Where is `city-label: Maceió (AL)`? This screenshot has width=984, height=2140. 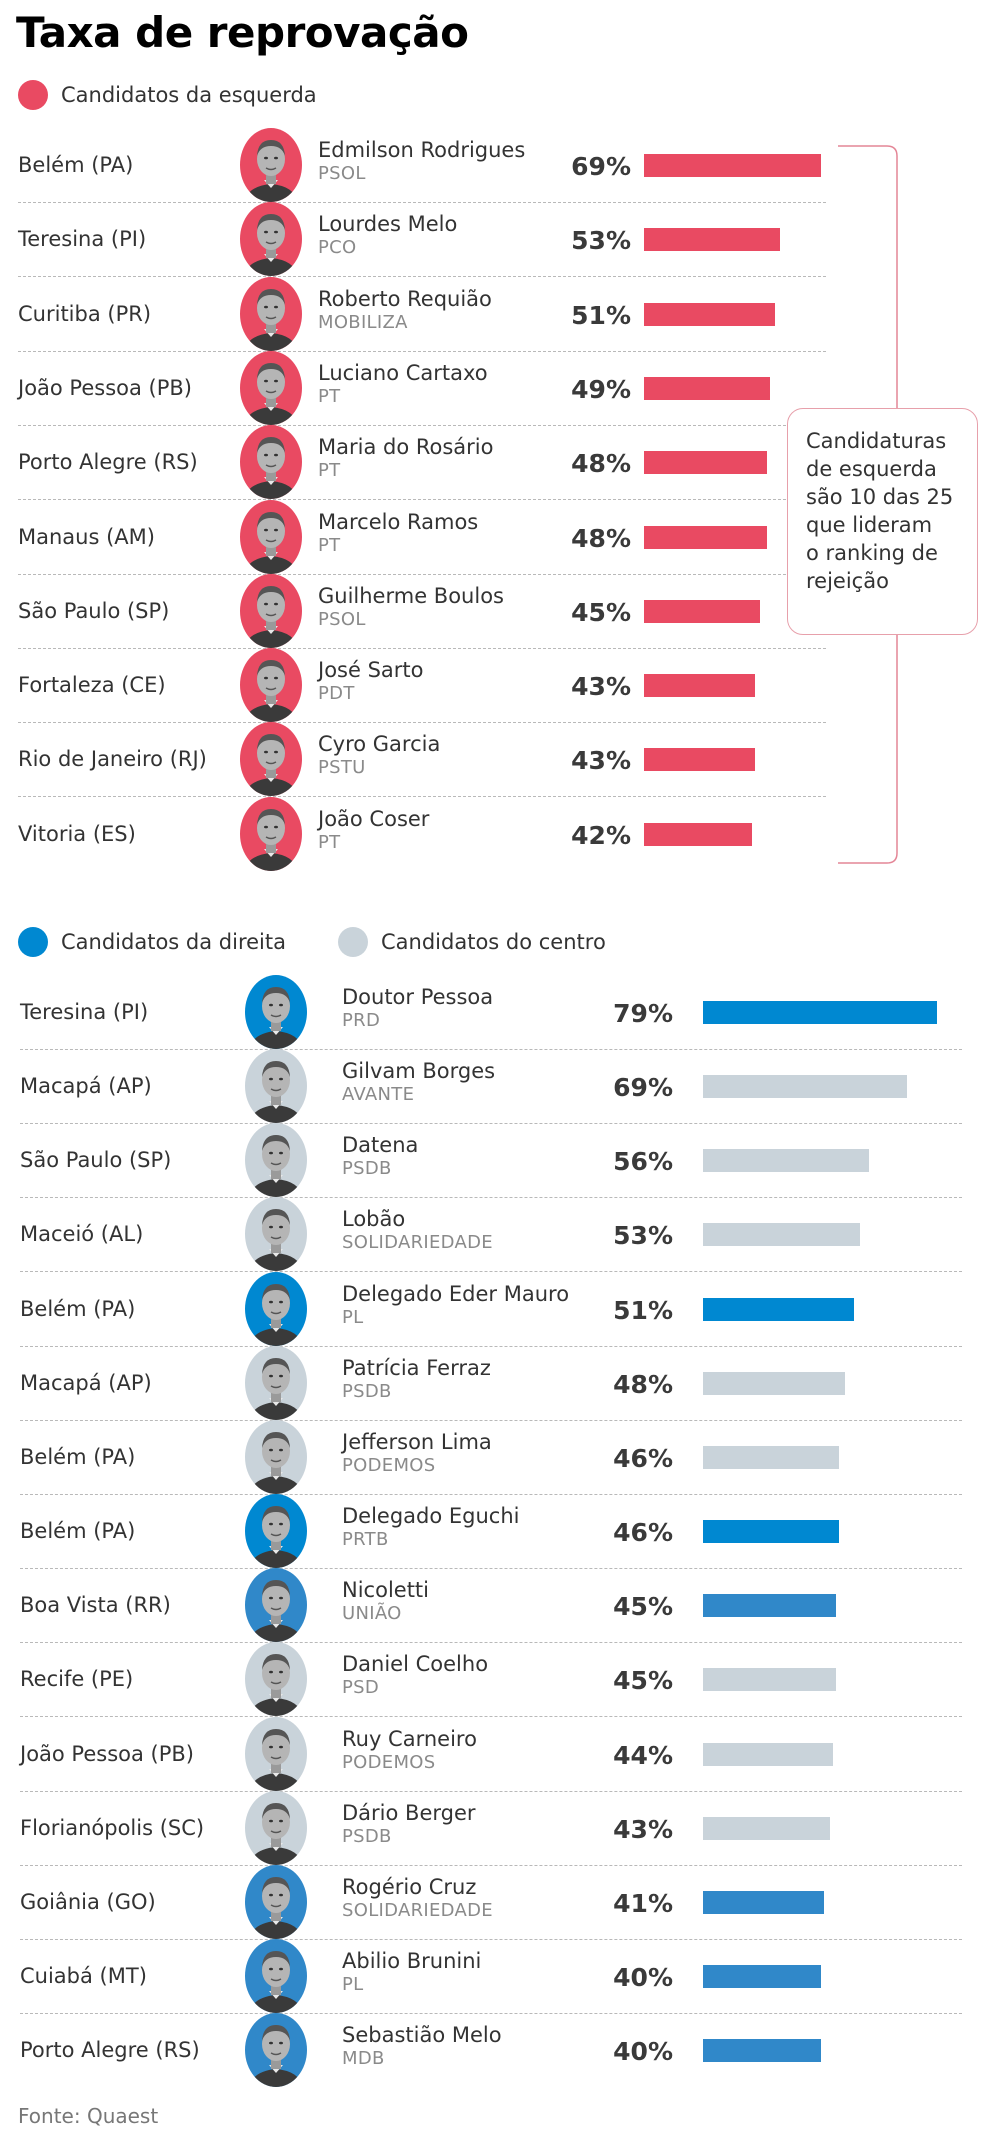 city-label: Maceió (AL) is located at coordinates (82, 1234).